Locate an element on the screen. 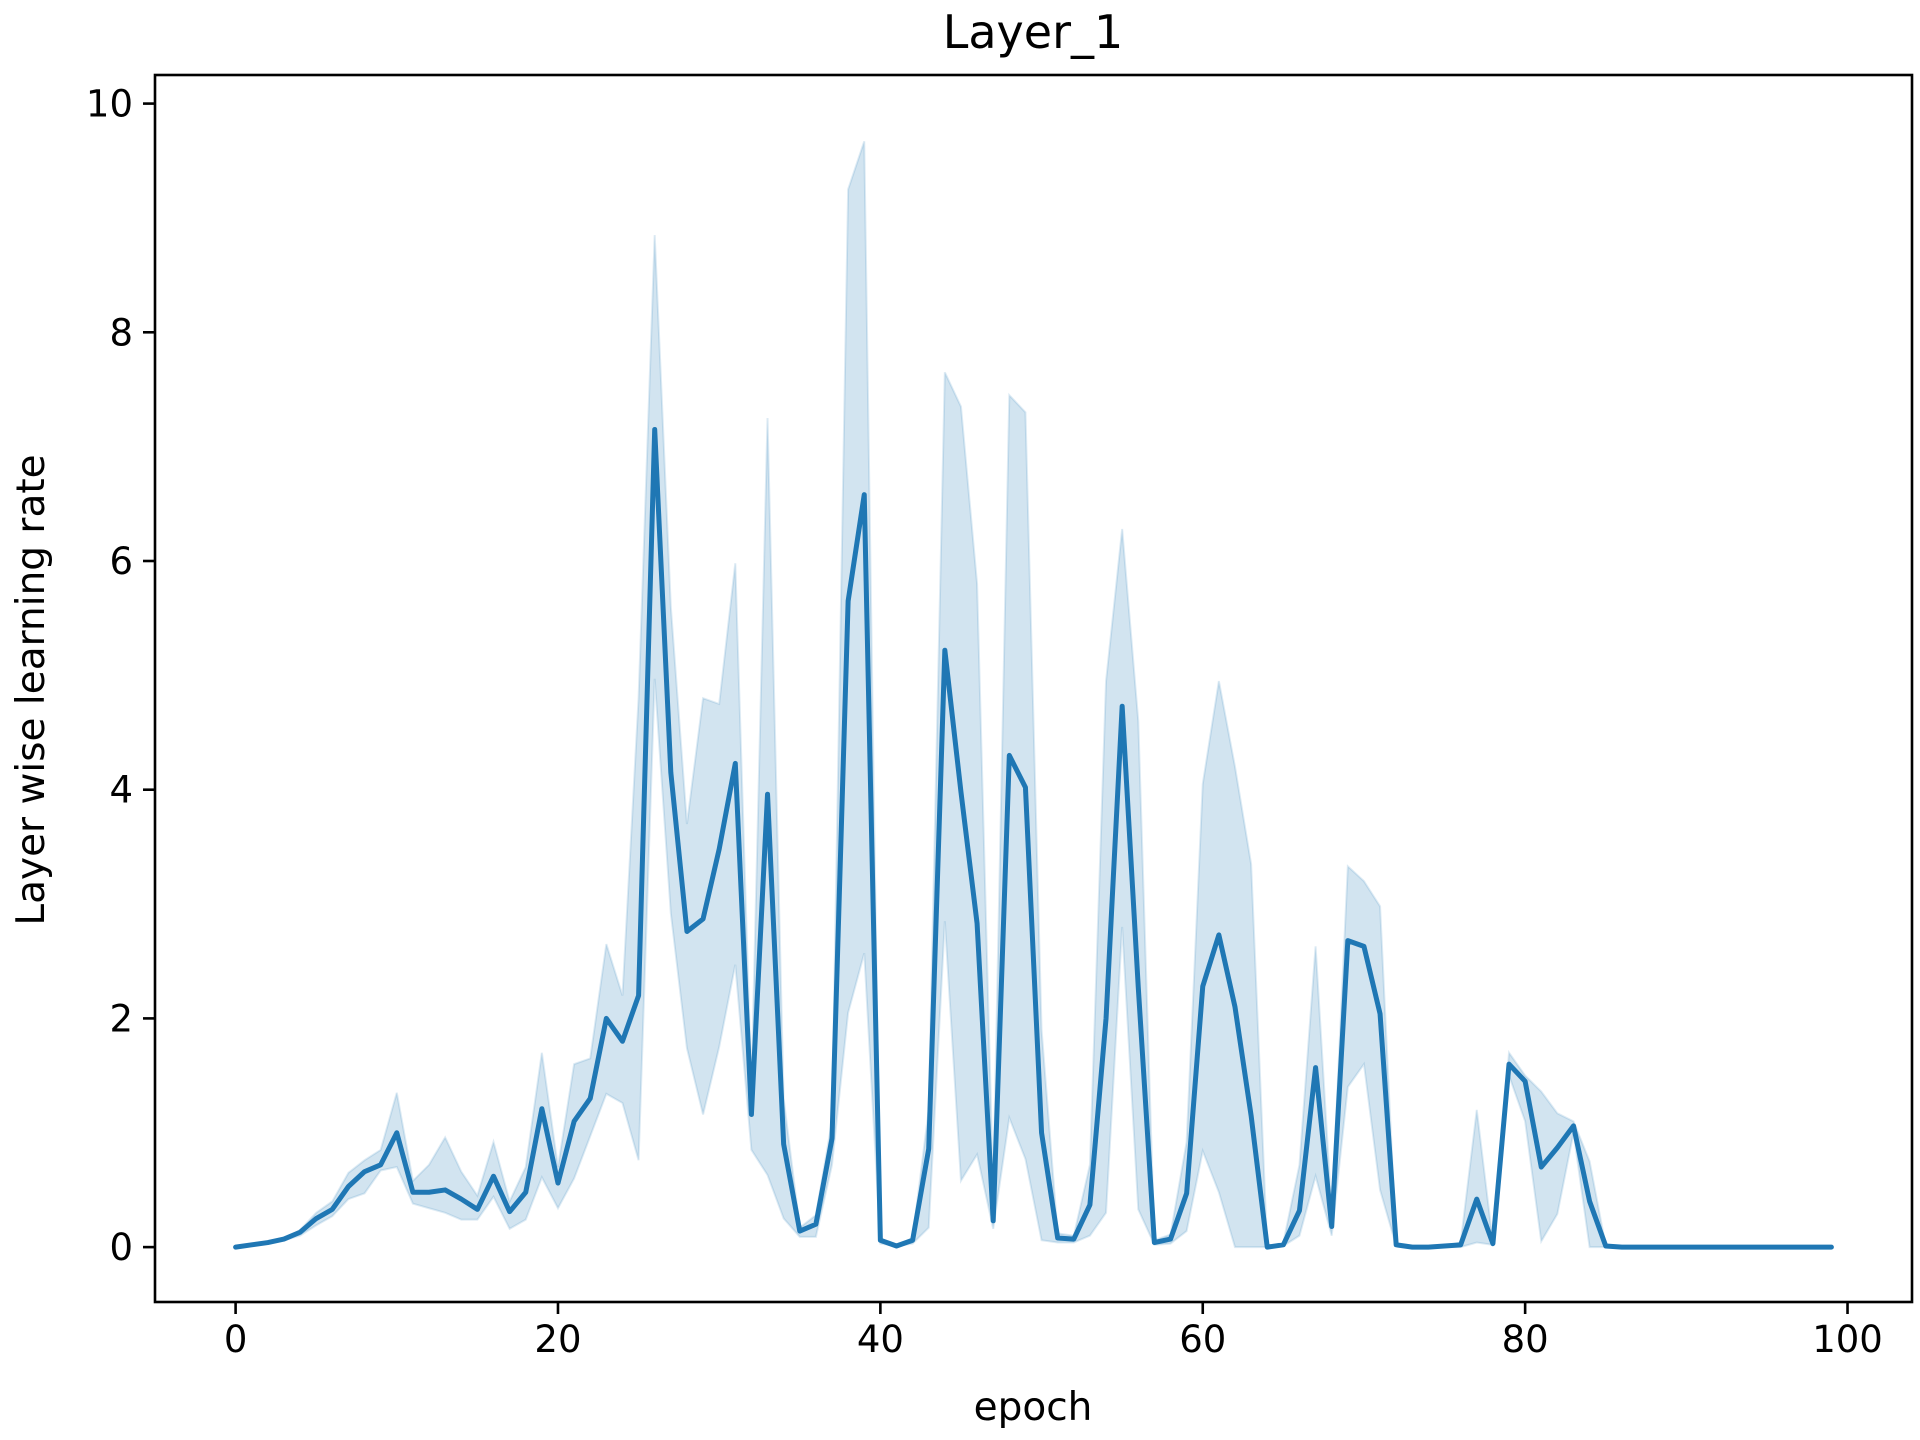  x-tick-label: 100 is located at coordinates (1847, 1339).